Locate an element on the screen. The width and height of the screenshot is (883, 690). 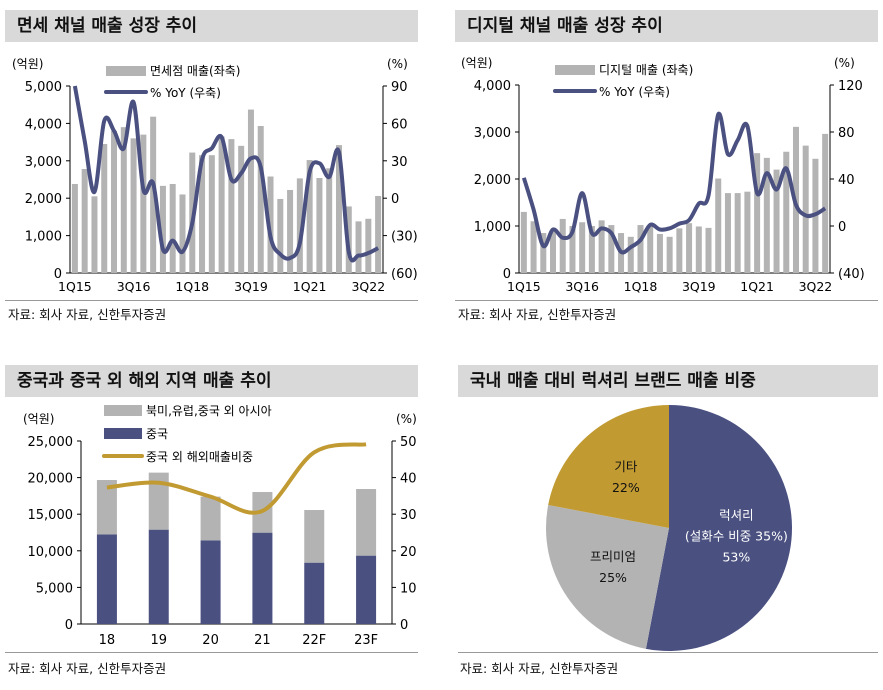
chart3-legend-china-label: 중국 is located at coordinates (157, 434).